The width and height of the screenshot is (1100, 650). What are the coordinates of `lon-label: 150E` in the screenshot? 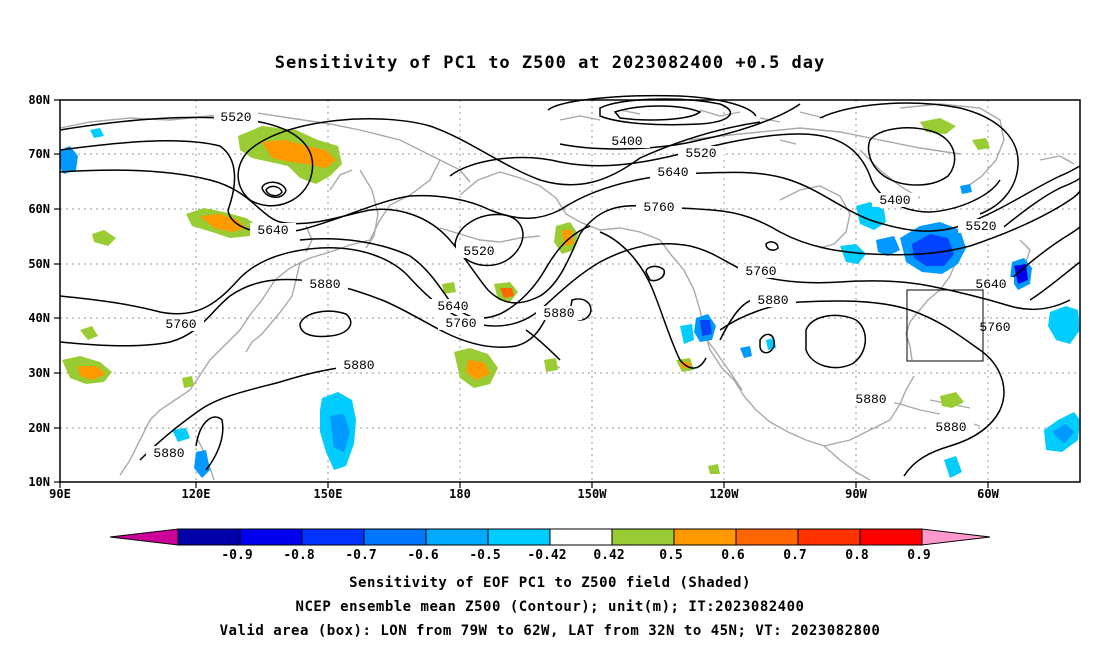 It's located at (328, 494).